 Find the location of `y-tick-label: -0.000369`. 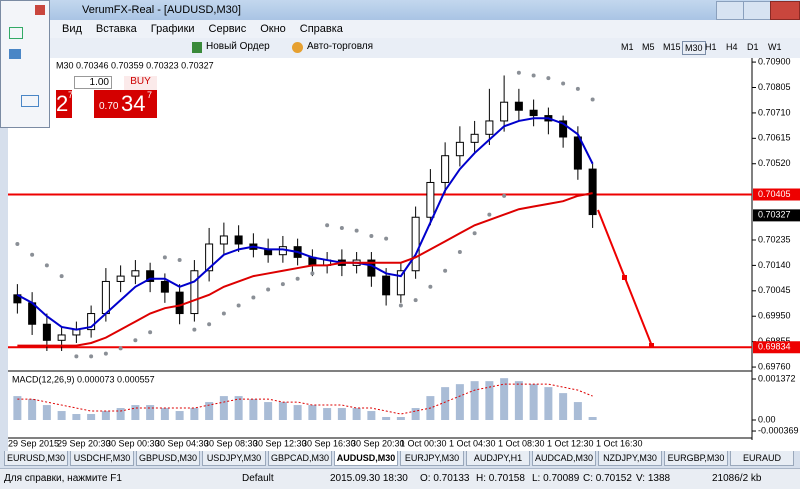

y-tick-label: -0.000369 is located at coordinates (778, 430).